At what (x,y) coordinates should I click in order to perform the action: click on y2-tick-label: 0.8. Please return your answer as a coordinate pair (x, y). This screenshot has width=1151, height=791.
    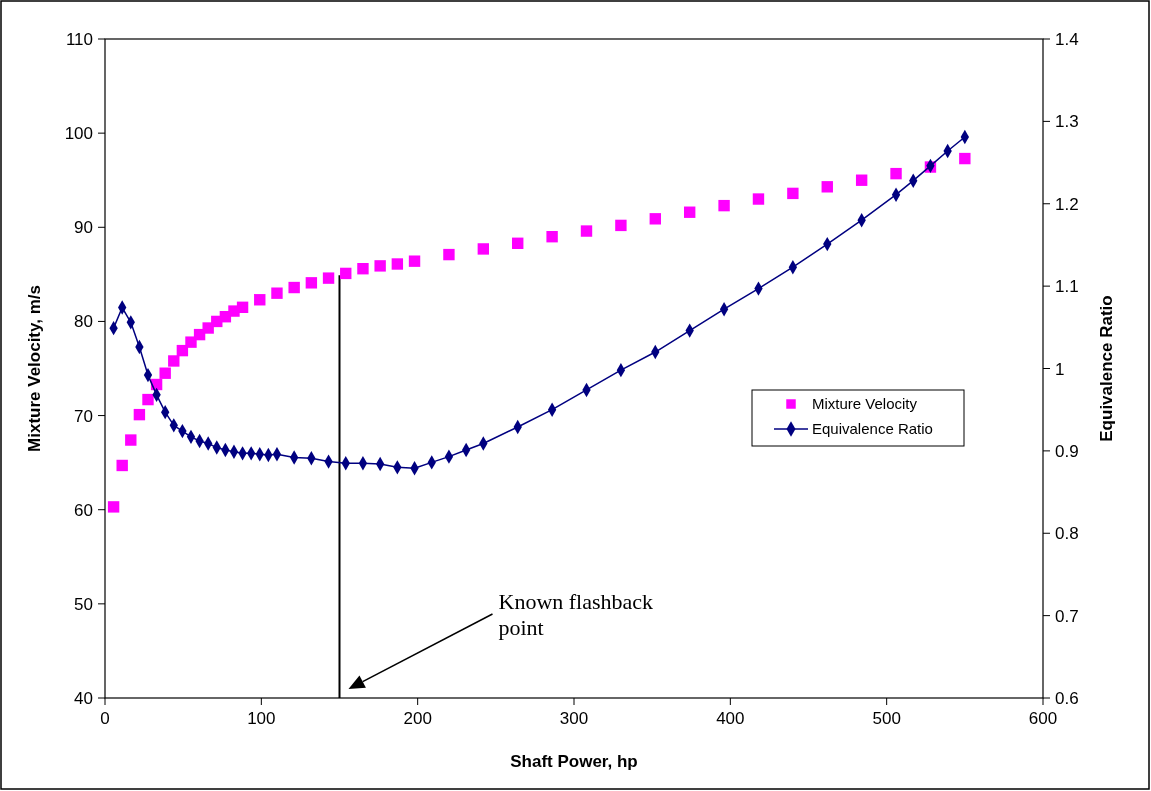
    Looking at the image, I should click on (1067, 534).